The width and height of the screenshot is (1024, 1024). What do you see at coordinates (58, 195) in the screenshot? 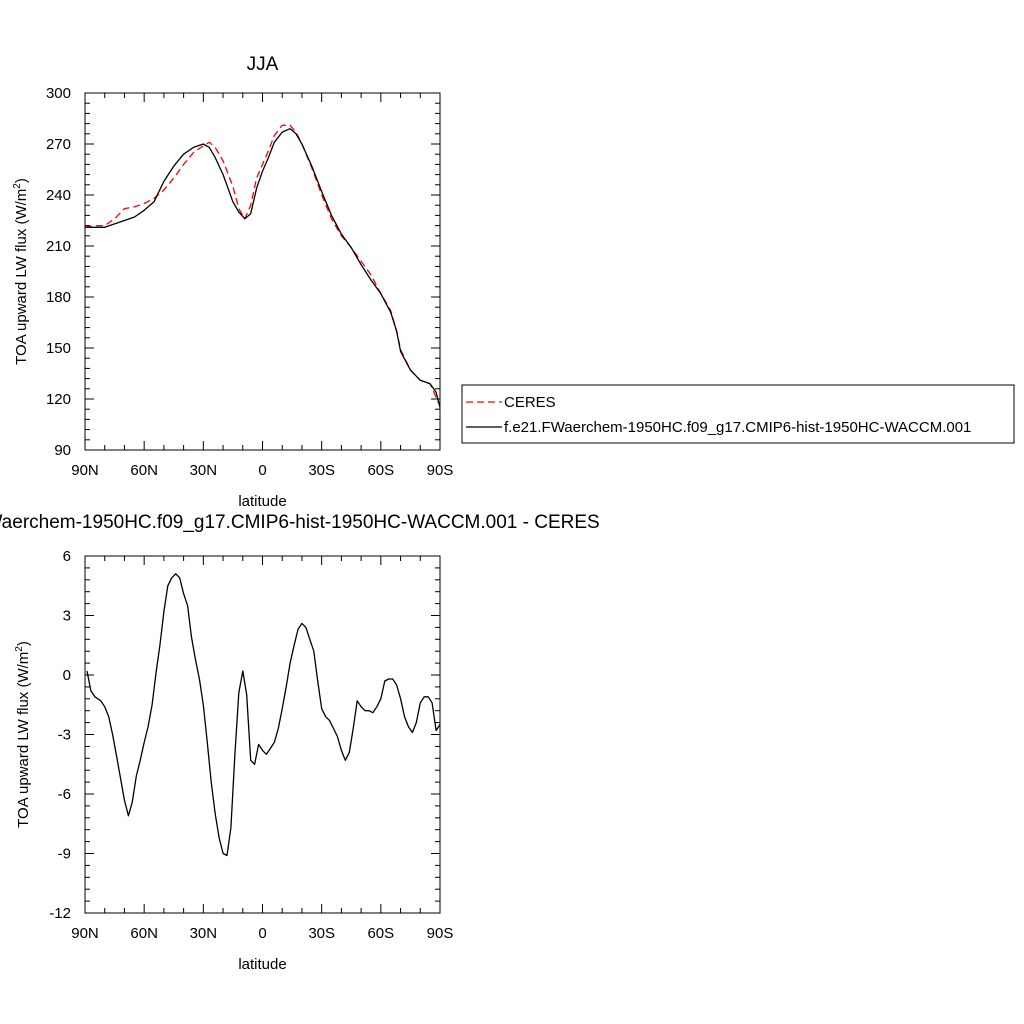
I see `y-tick-label: 240` at bounding box center [58, 195].